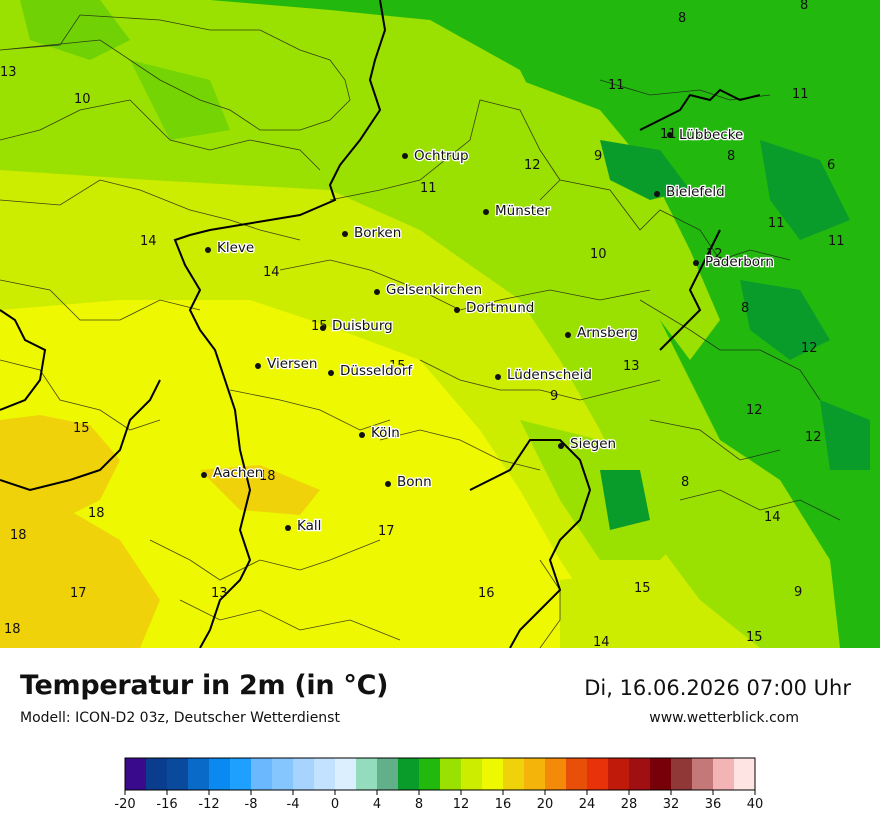 The image size is (880, 830). What do you see at coordinates (293, 804) in the screenshot?
I see `legend-tick-label: -4` at bounding box center [293, 804].